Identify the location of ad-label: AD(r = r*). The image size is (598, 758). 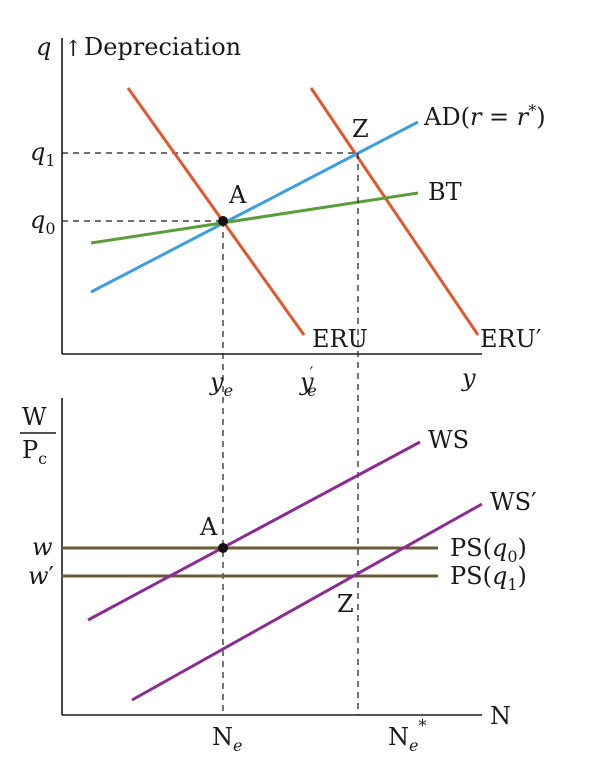
(484, 116).